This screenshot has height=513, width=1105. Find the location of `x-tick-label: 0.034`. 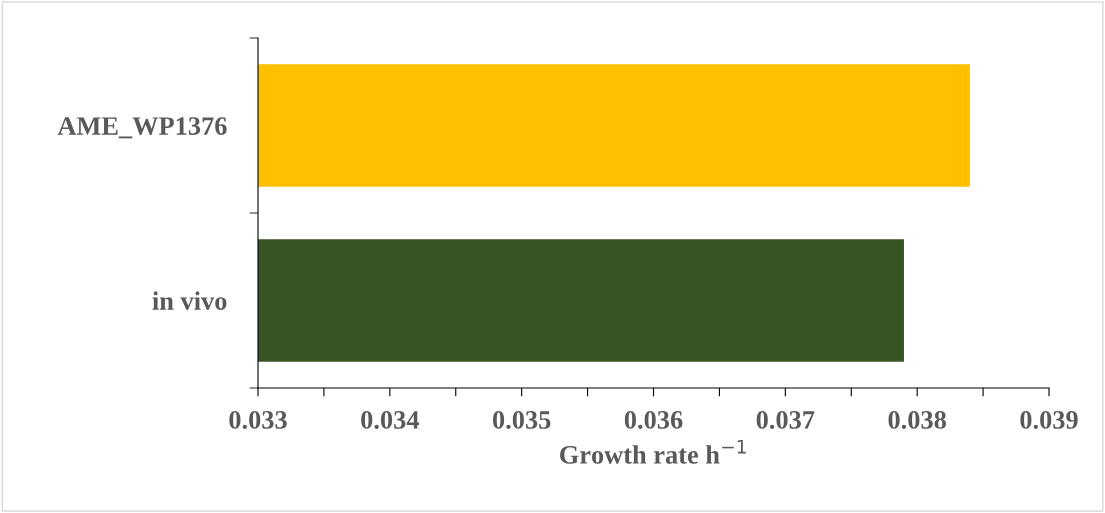

x-tick-label: 0.034 is located at coordinates (390, 419).